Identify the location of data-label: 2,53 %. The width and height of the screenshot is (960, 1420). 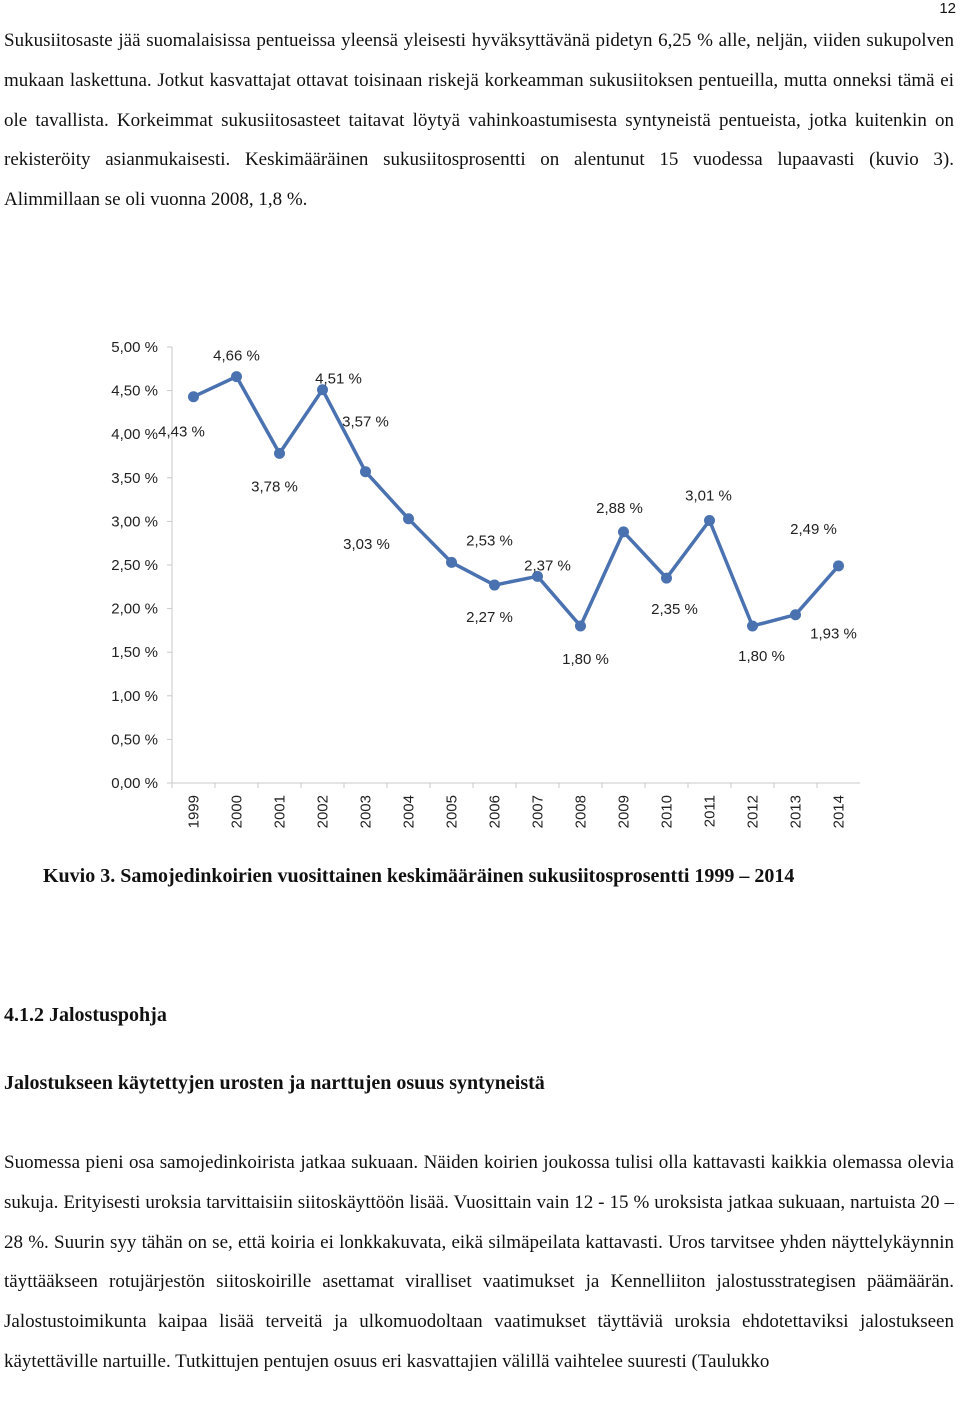
(489, 540).